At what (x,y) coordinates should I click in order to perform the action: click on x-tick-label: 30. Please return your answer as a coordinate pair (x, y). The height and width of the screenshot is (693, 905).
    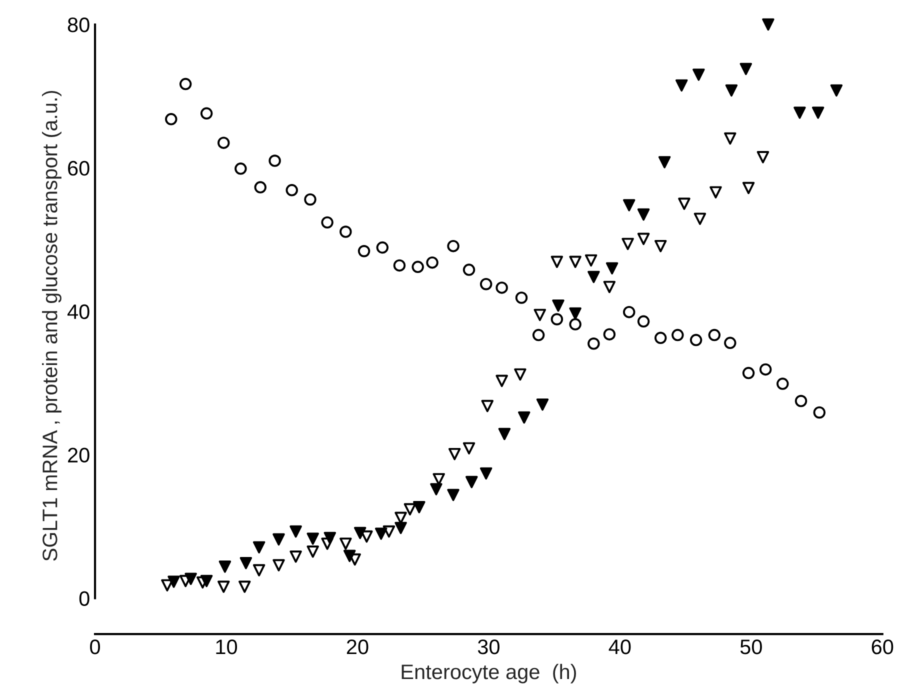
    Looking at the image, I should click on (489, 647).